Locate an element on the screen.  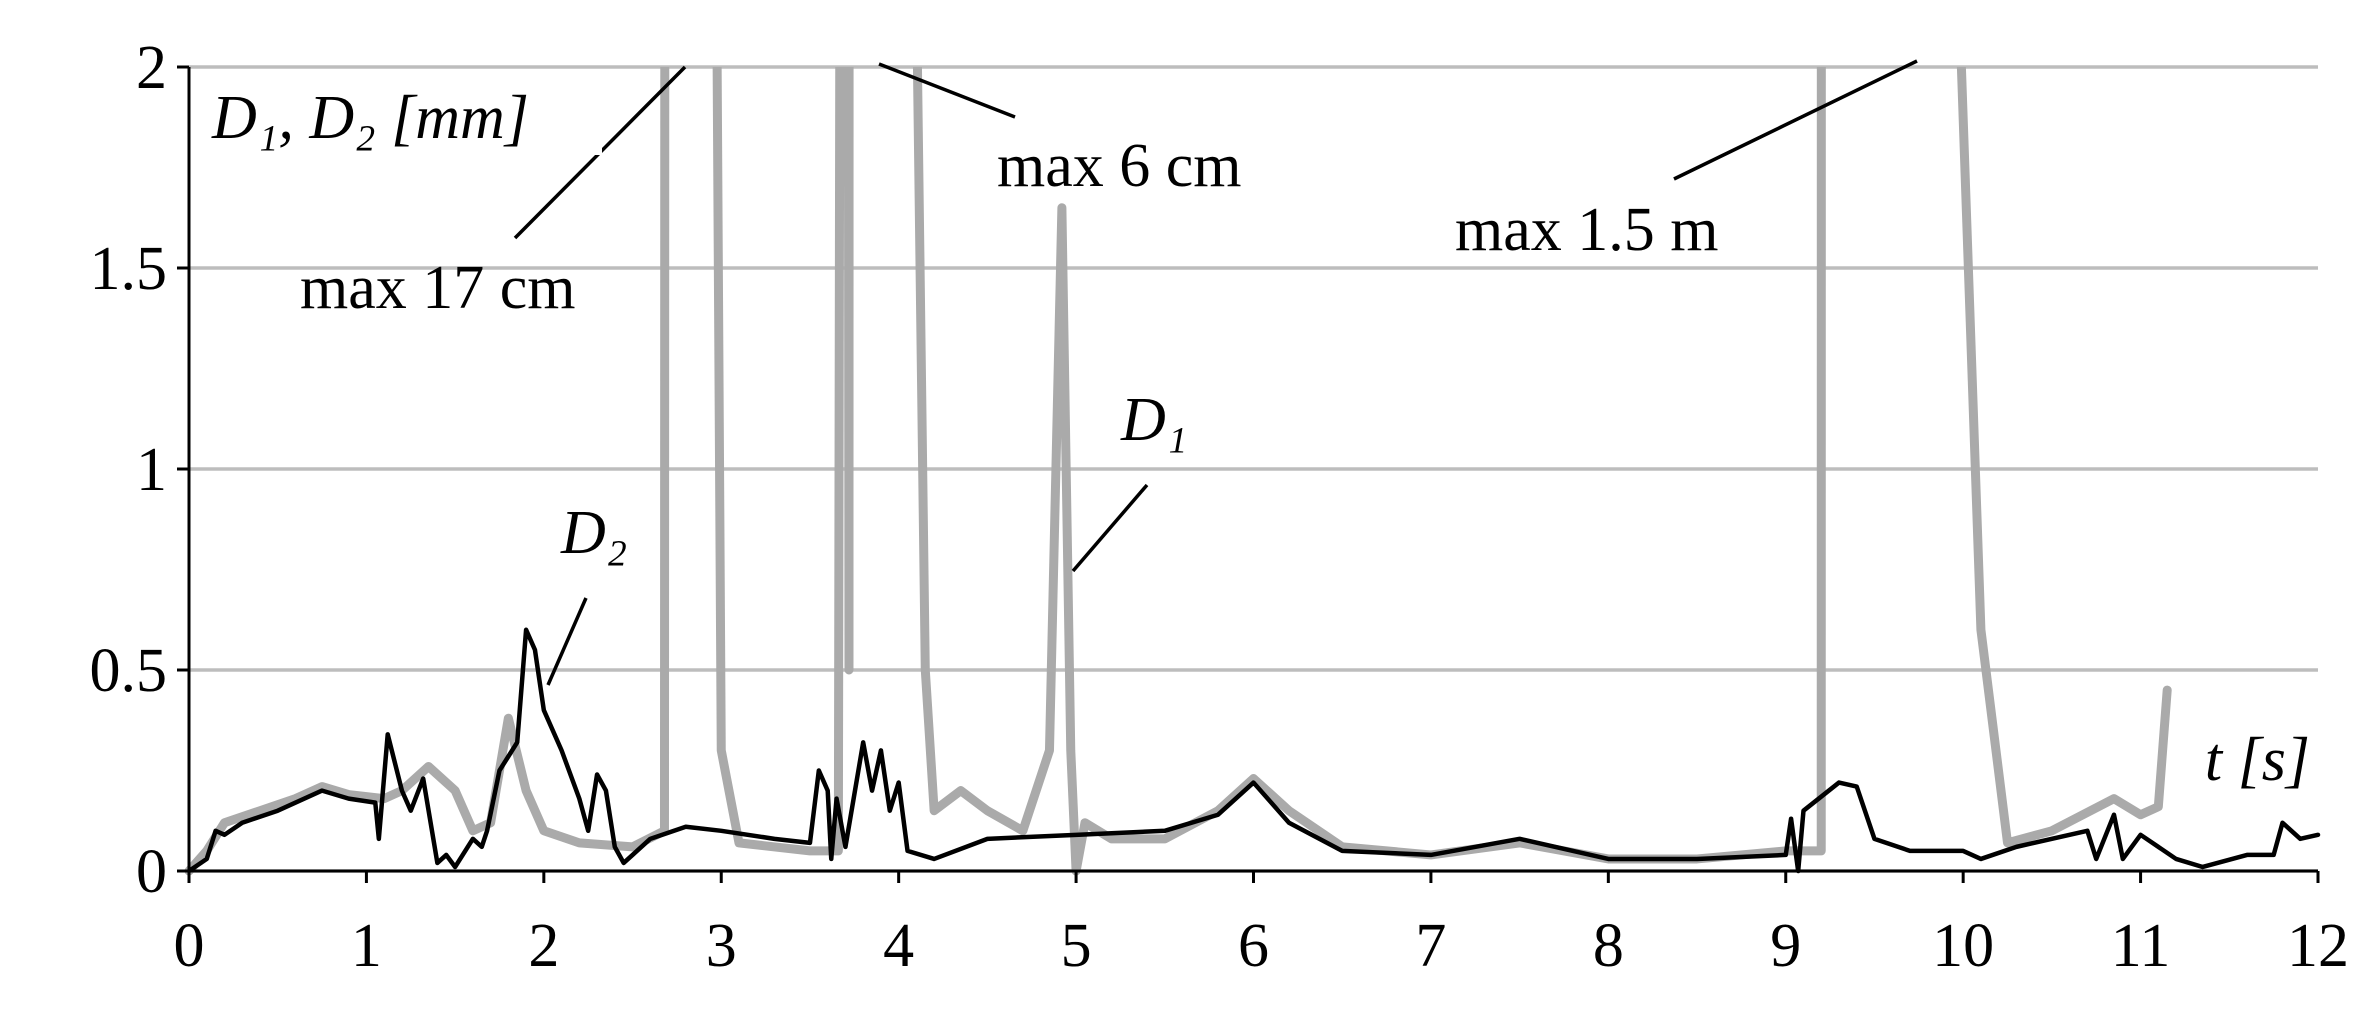
x-tick-label: 10 is located at coordinates (1963, 946).